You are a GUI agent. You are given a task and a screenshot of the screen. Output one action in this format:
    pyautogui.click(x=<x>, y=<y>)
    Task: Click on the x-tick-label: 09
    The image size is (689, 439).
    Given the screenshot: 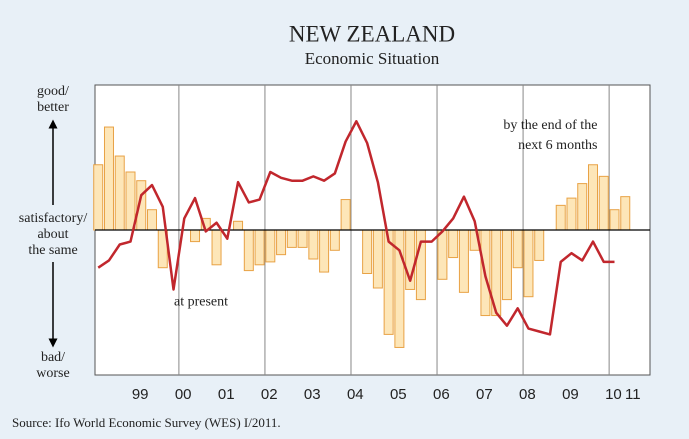 What is the action you would take?
    pyautogui.click(x=570, y=394)
    